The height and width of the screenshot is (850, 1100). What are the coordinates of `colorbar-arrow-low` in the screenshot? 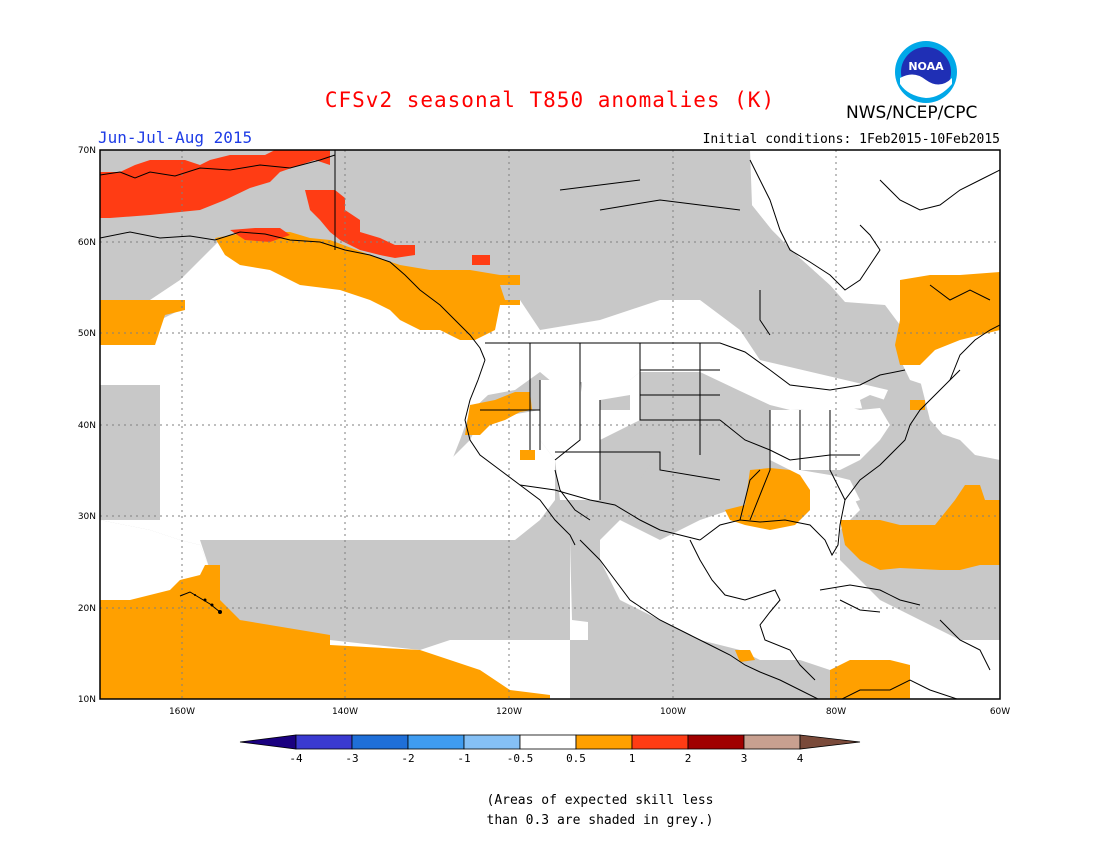 It's located at (268, 742).